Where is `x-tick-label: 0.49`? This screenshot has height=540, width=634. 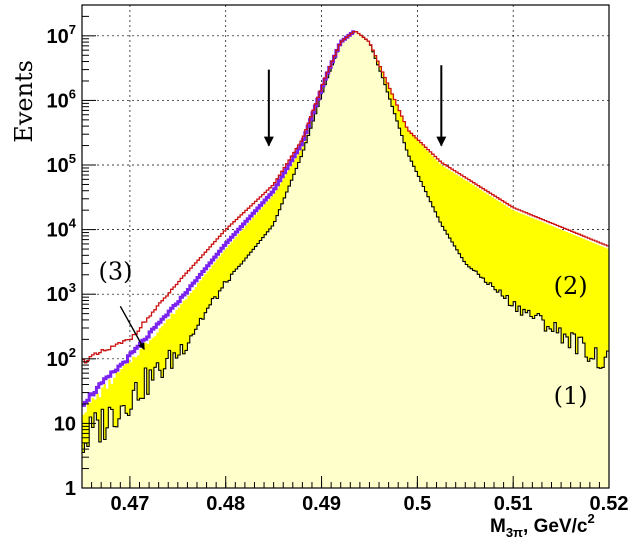 x-tick-label: 0.49 is located at coordinates (321, 504).